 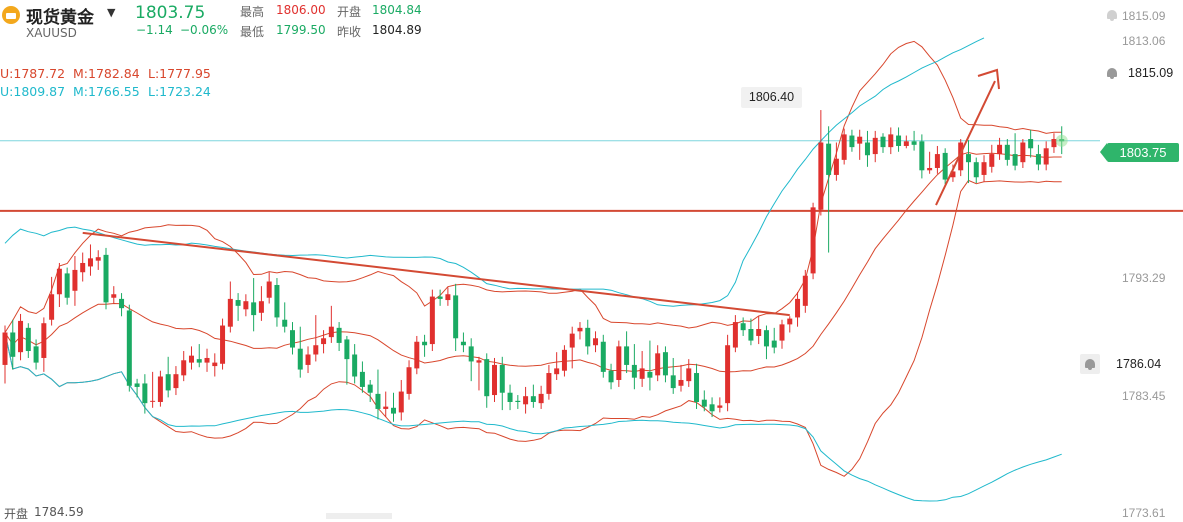 What do you see at coordinates (60, 18) in the screenshot?
I see `instrument-name: 现货黄金` at bounding box center [60, 18].